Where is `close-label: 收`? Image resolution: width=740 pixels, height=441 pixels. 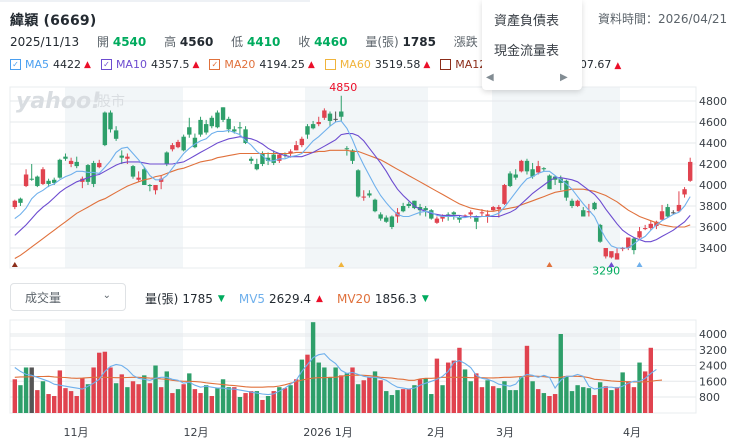
close-label: 收 is located at coordinates (304, 42).